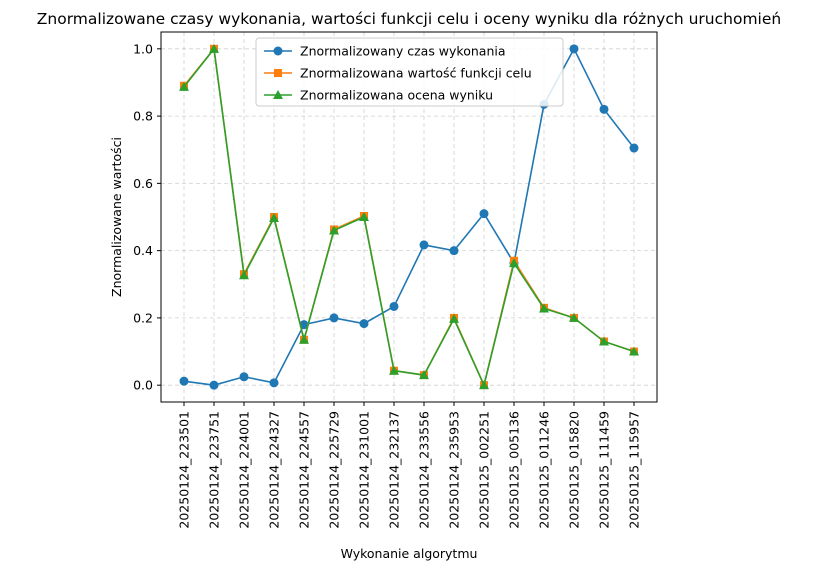  Describe the element at coordinates (409, 553) in the screenshot. I see `x-axis-label: Wykonanie algorytmu` at that location.